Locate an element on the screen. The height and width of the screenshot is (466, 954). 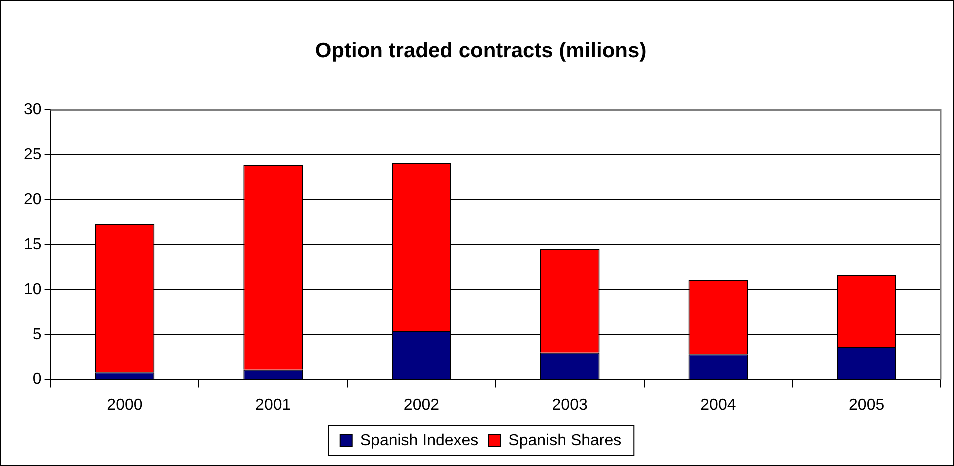
x-tick-label: 2004 is located at coordinates (718, 405).